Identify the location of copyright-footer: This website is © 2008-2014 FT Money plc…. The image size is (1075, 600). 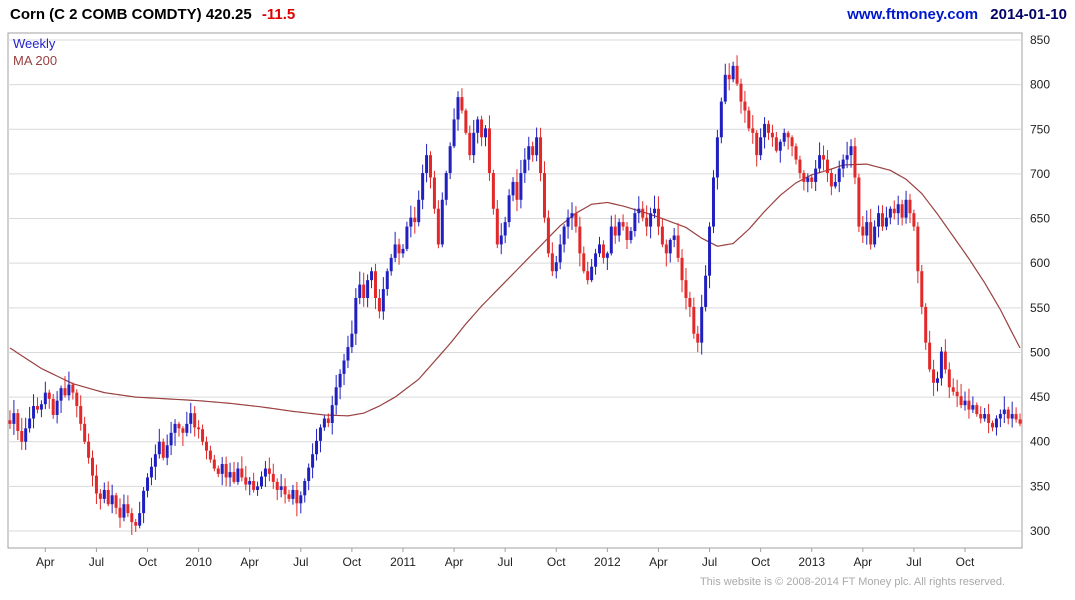
(852, 582).